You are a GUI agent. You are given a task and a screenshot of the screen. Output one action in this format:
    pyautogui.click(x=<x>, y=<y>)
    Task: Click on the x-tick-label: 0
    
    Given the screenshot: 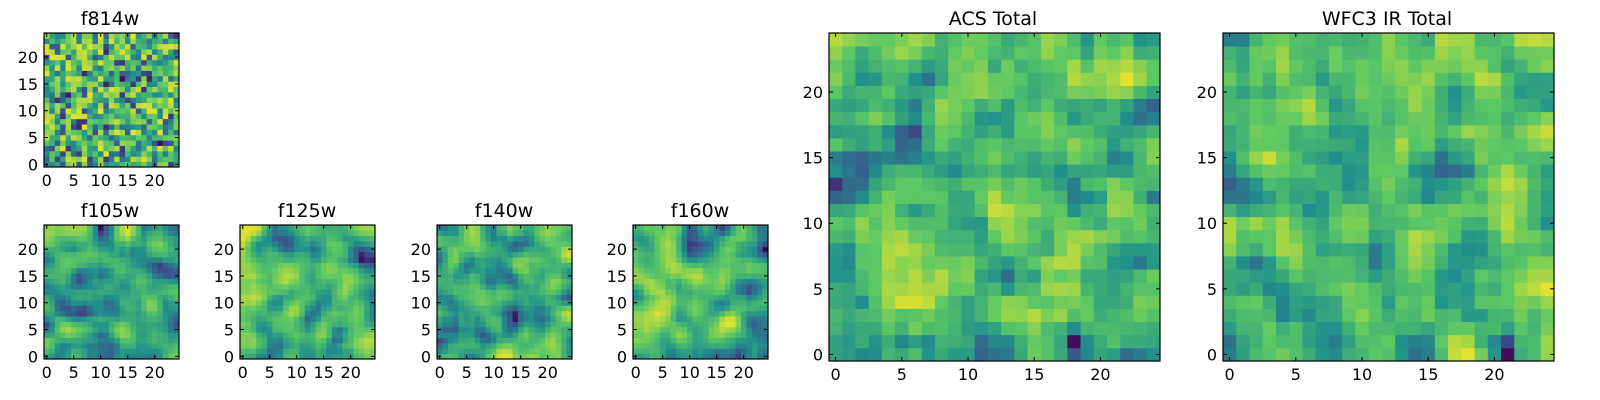 What is the action you would take?
    pyautogui.click(x=636, y=372)
    